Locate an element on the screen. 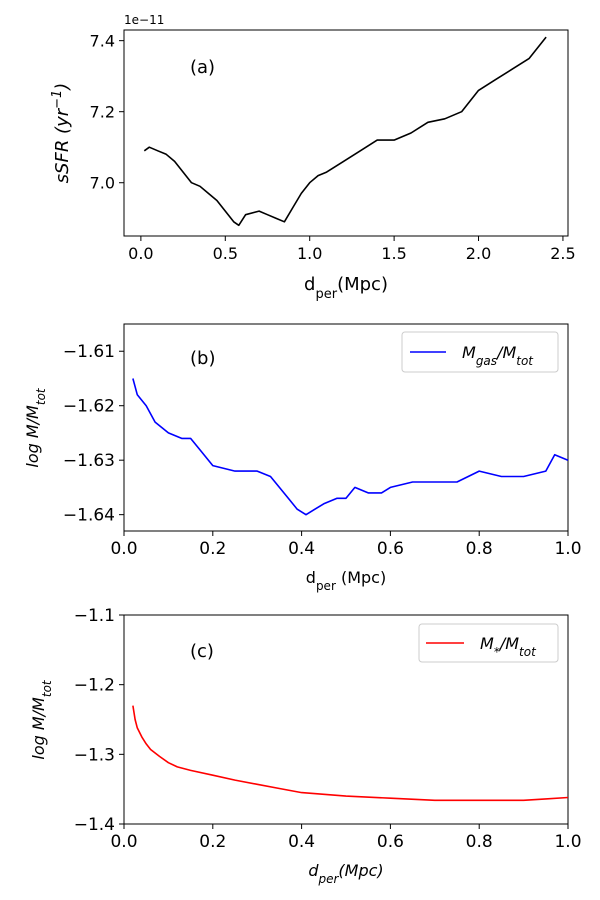 This screenshot has width=600, height=900. legend-box-b is located at coordinates (480, 352).